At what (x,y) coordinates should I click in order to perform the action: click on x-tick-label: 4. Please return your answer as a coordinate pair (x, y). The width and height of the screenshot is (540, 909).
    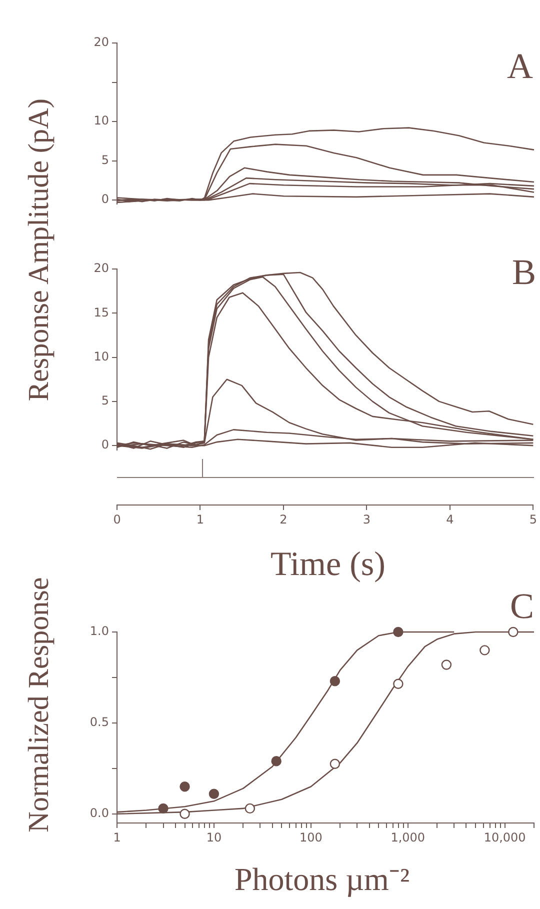
    Looking at the image, I should click on (450, 519).